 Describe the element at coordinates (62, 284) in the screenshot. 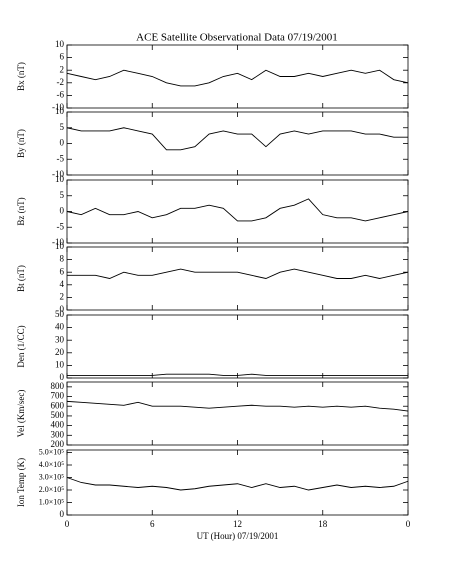

I see `y-tick-label: 4` at that location.